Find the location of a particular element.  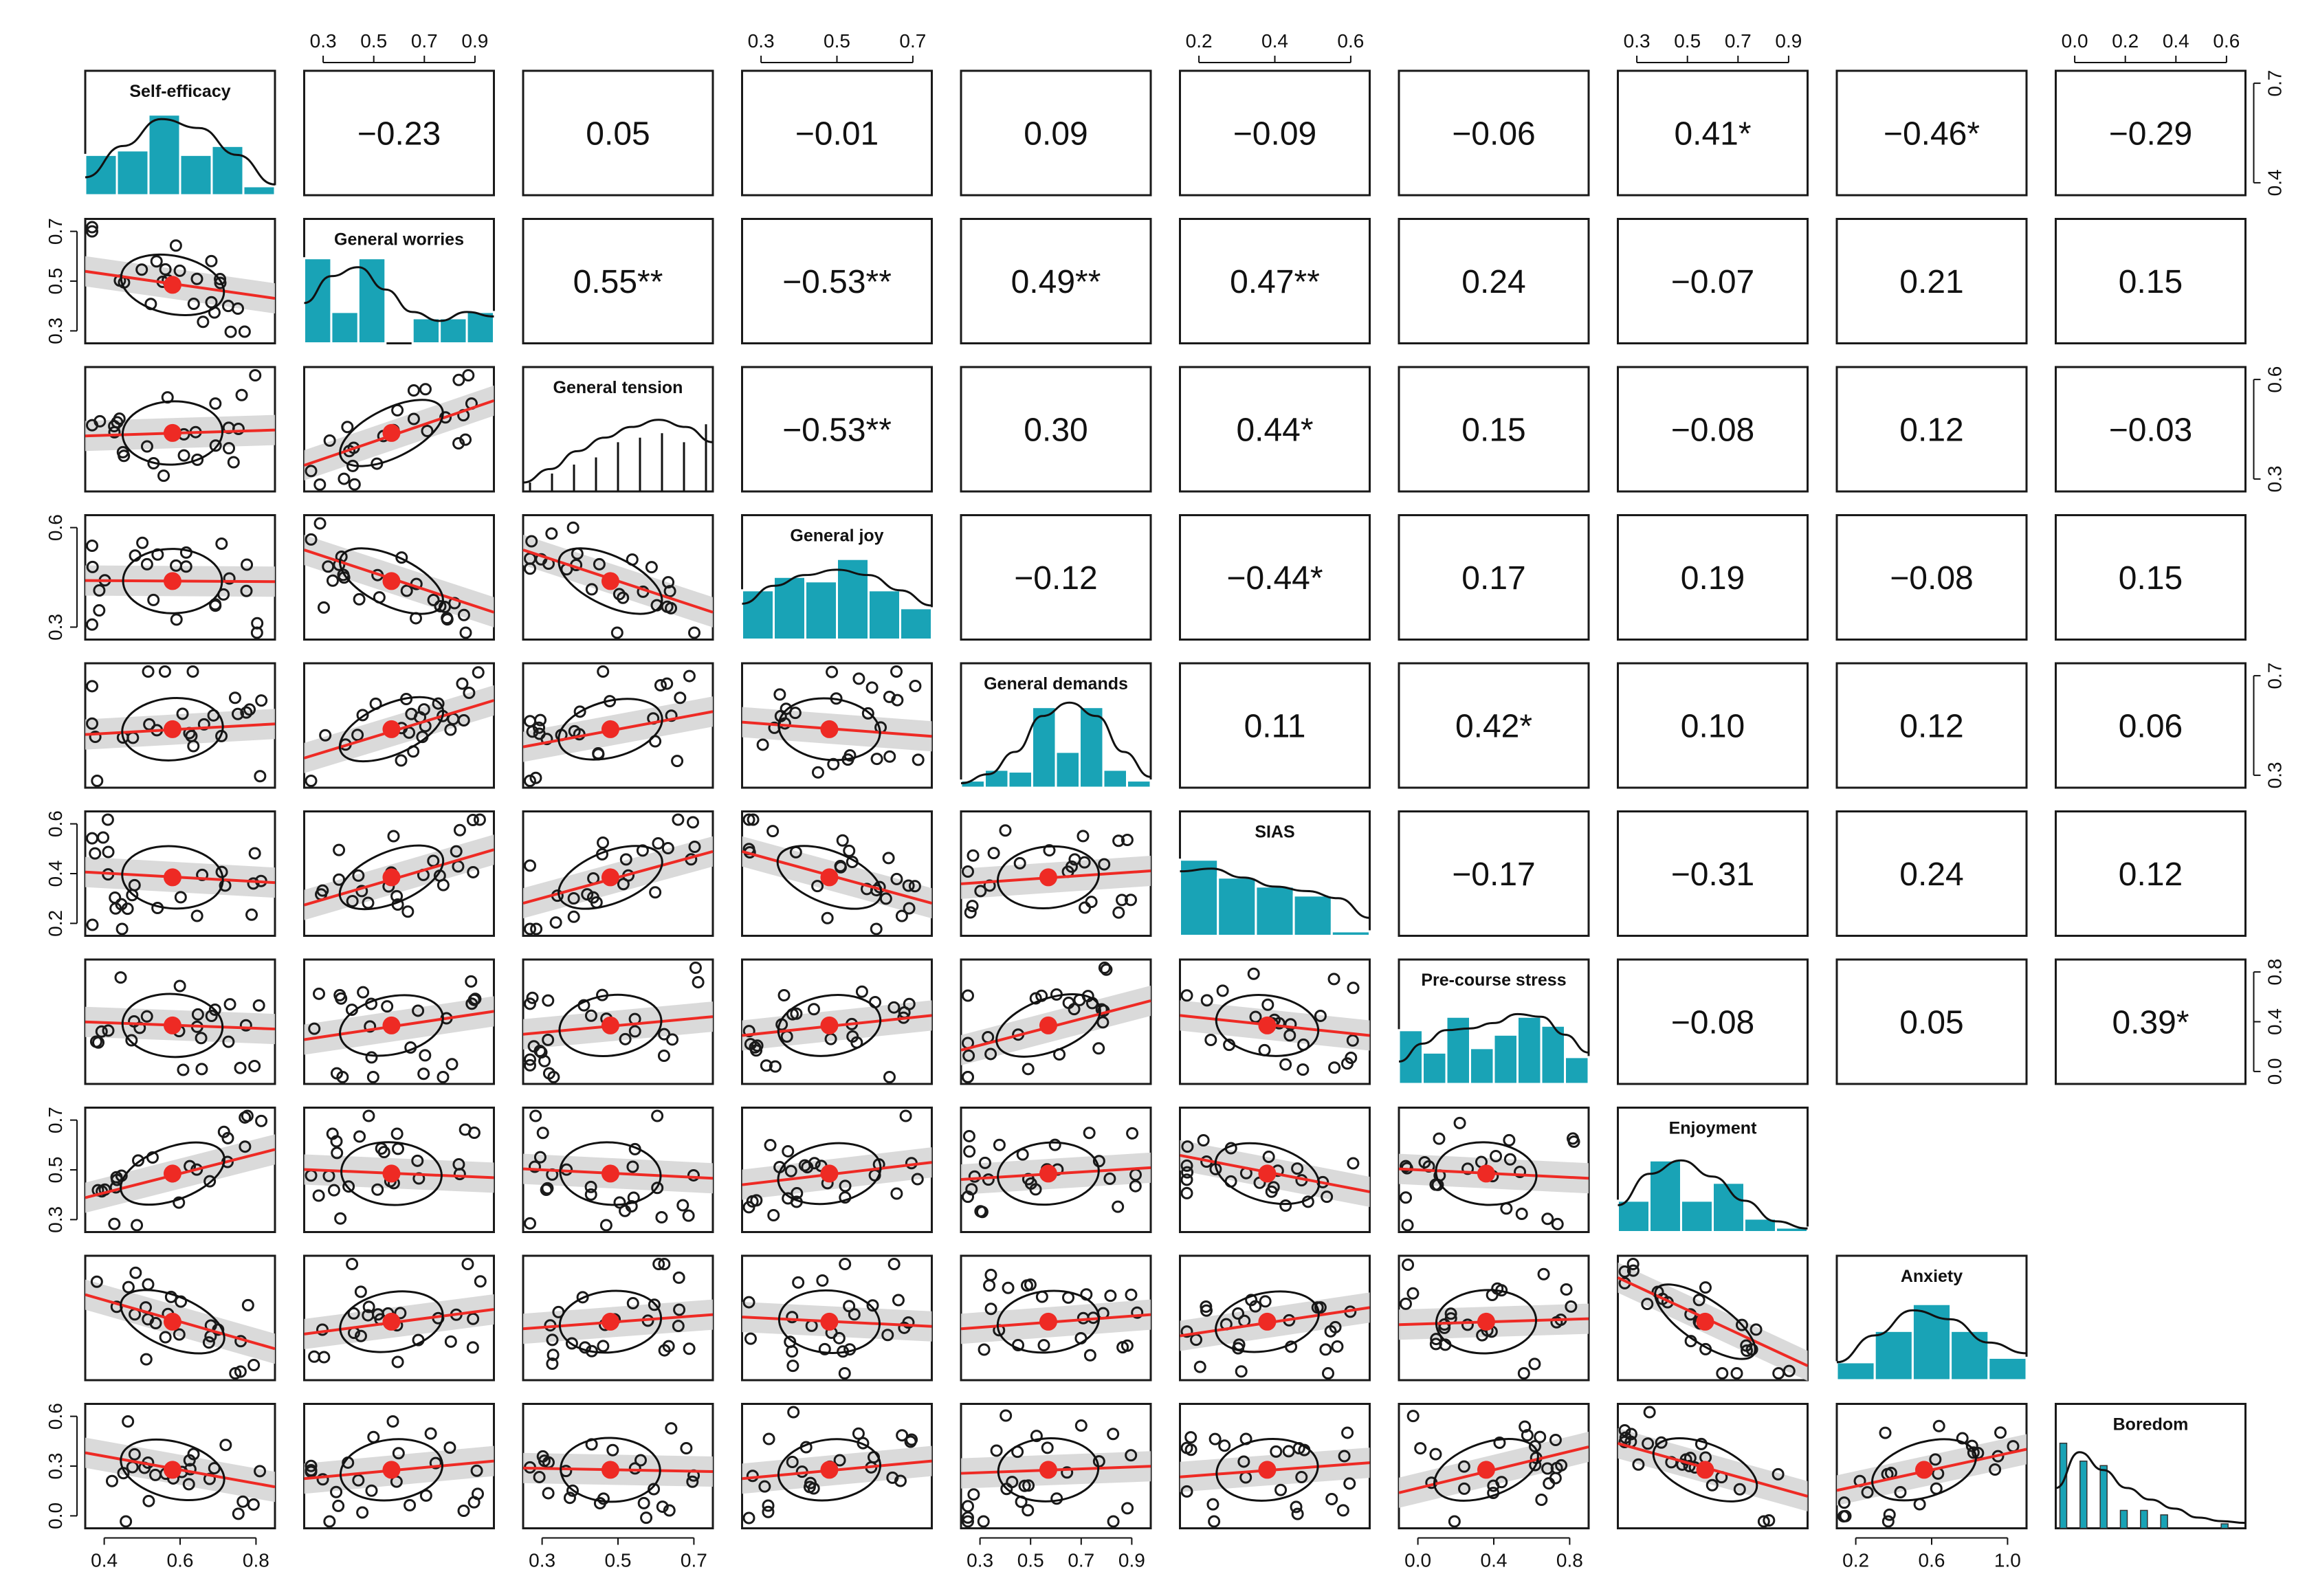

diagonal-panel: General tension is located at coordinates (618, 434).